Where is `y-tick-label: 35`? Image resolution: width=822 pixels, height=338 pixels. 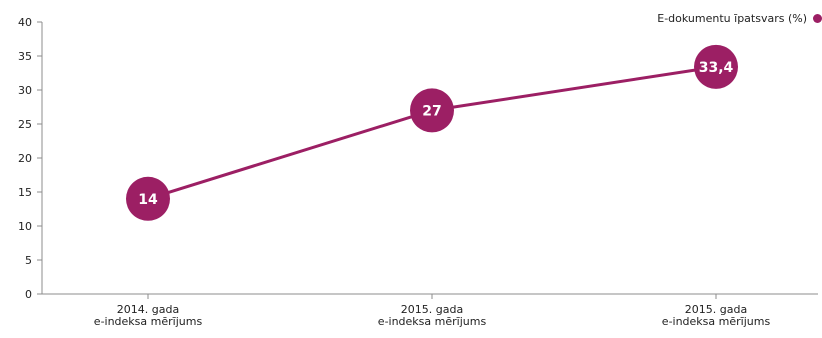
y-tick-label: 35 is located at coordinates (25, 56).